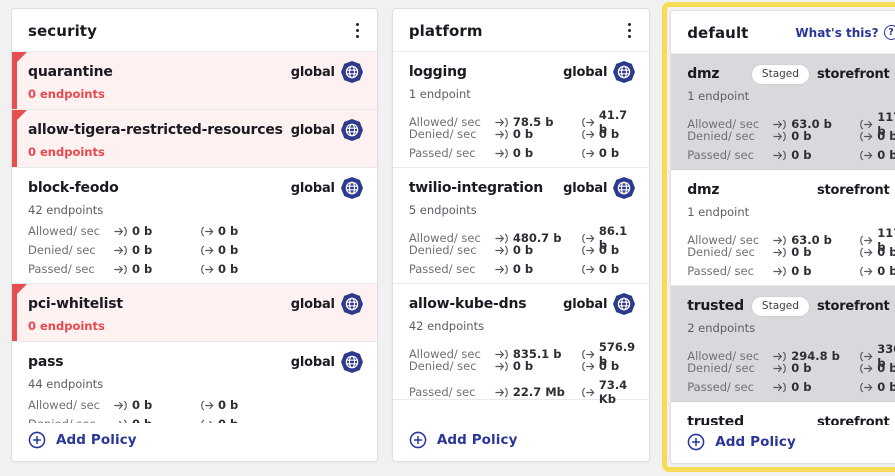 The width and height of the screenshot is (895, 476). I want to click on endpoints-count: 5 endpoints, so click(442, 210).